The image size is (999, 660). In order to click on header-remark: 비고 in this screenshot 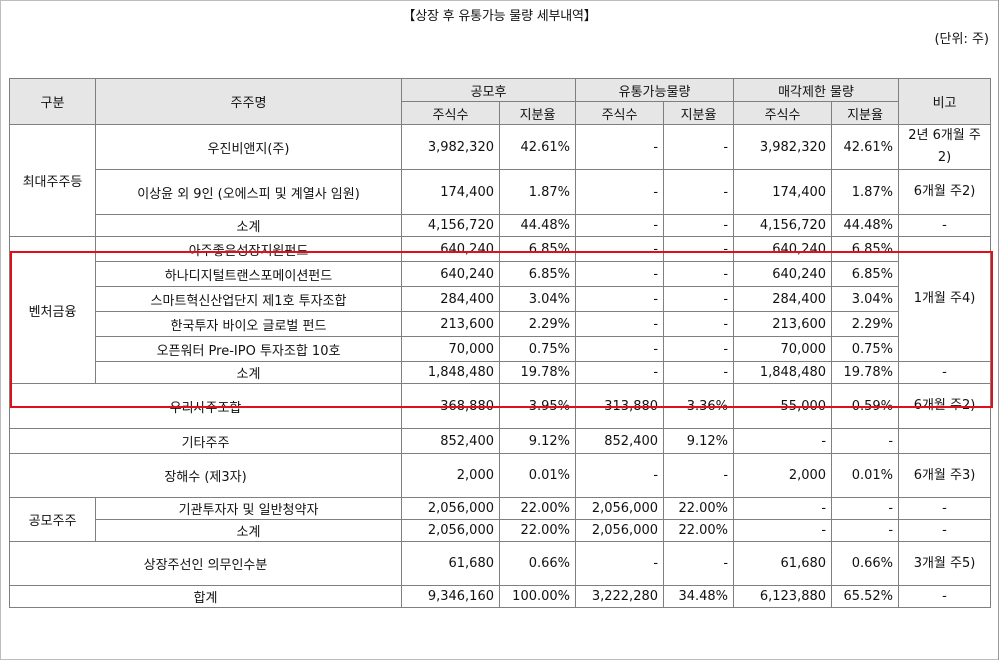, I will do `click(945, 101)`.